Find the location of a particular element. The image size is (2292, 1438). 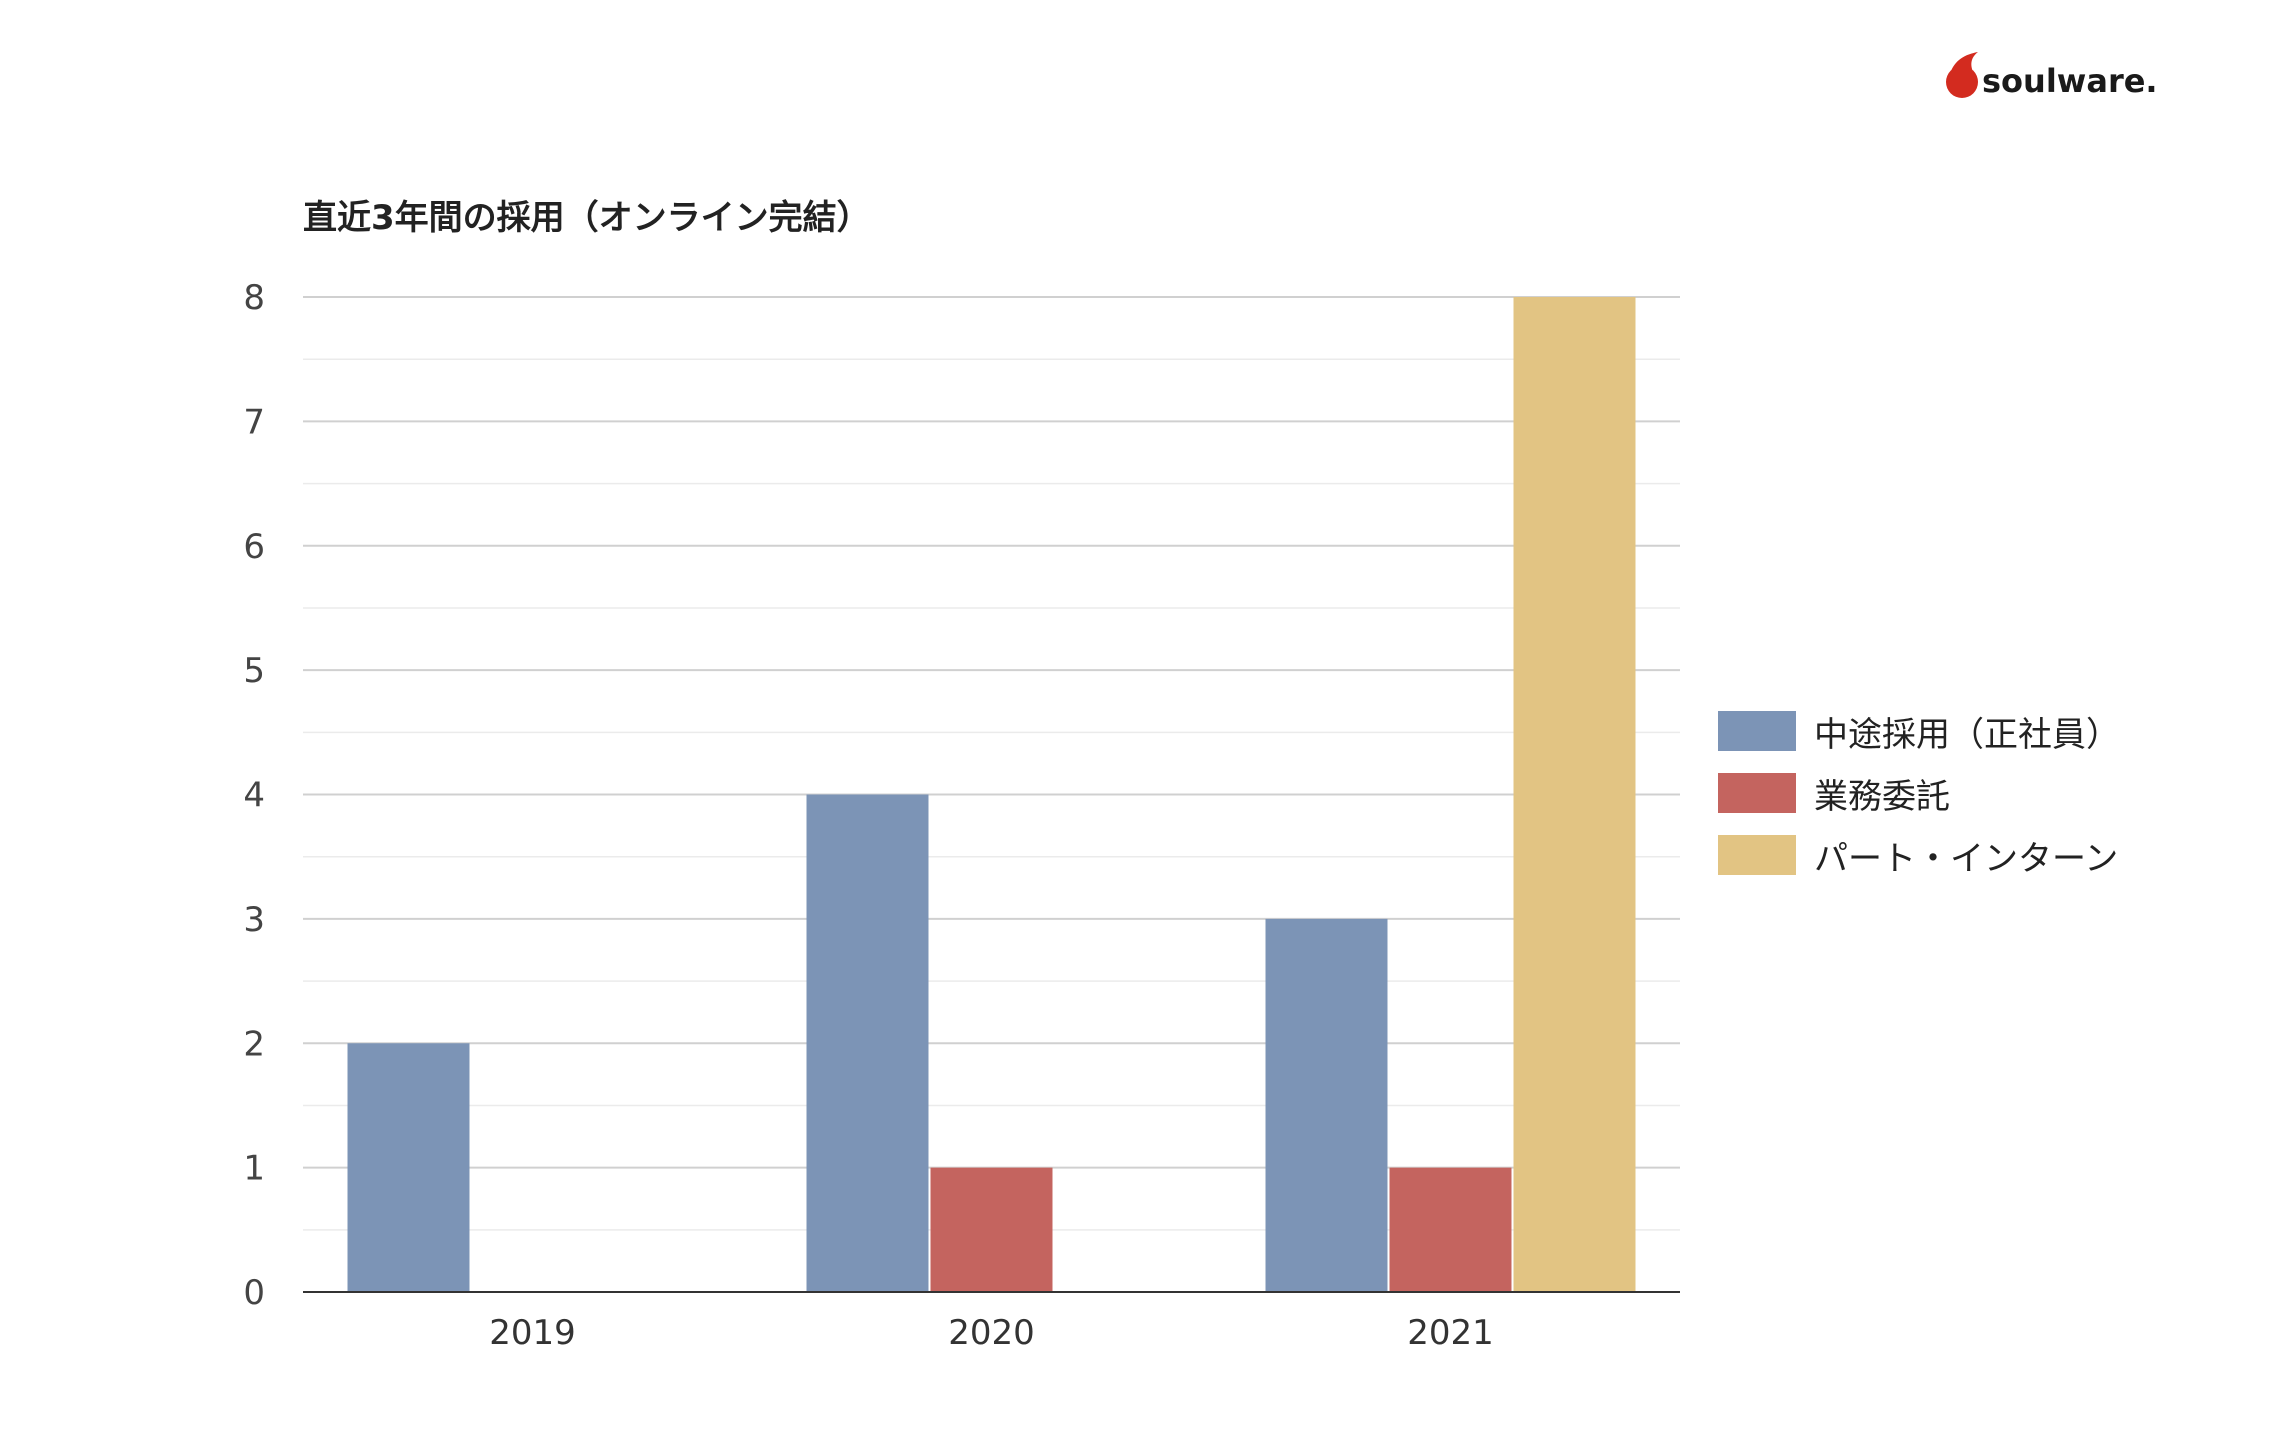

flame-icon is located at coordinates (1962, 75).